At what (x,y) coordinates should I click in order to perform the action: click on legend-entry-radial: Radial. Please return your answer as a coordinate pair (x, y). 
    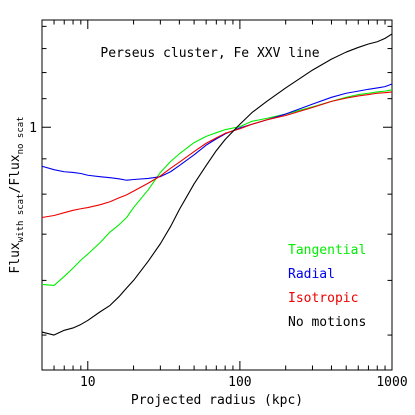
    Looking at the image, I should click on (311, 274).